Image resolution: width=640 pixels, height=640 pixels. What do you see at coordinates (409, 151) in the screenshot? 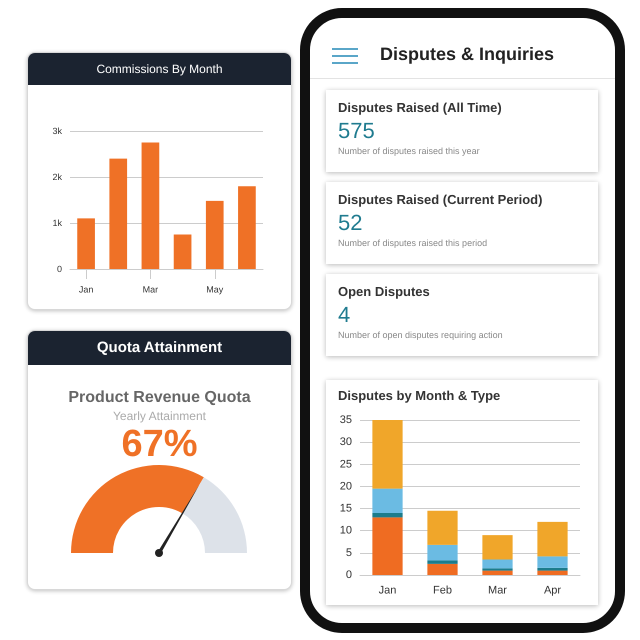
I see `text: Number of disputes raised this year` at bounding box center [409, 151].